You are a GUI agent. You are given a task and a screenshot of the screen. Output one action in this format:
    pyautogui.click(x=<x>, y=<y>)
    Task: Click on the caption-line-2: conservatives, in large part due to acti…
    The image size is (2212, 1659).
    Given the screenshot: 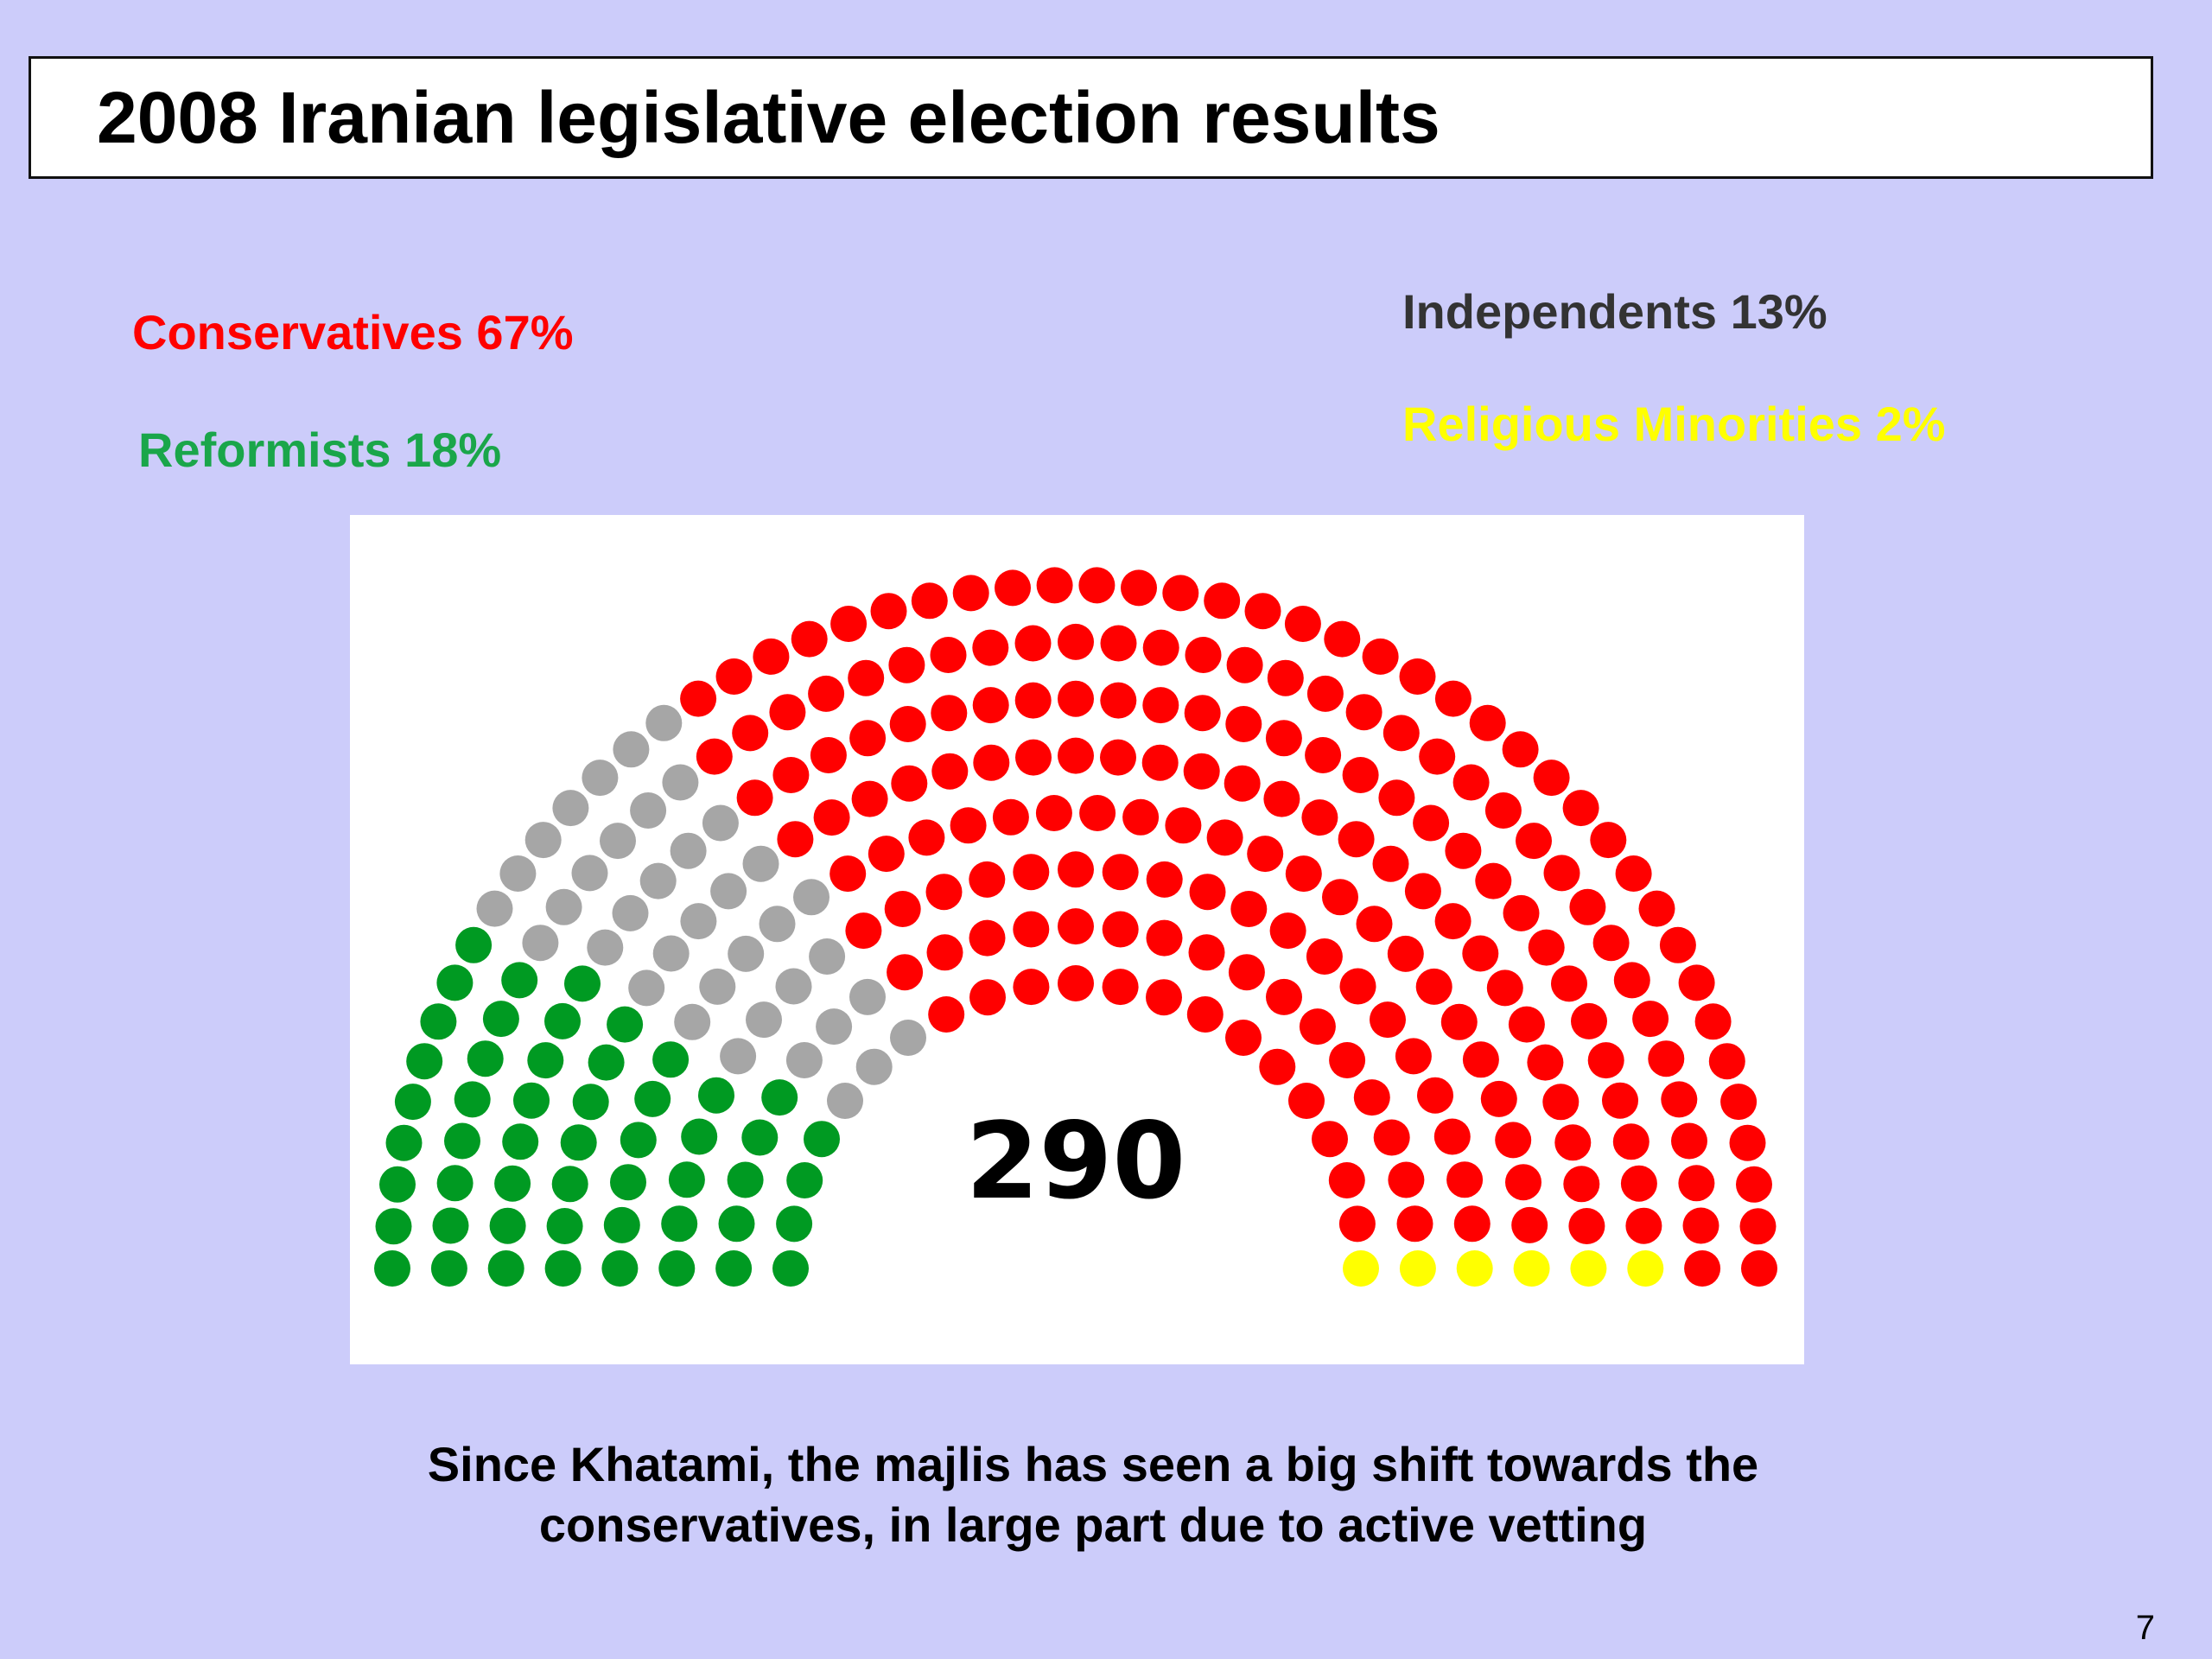 What is the action you would take?
    pyautogui.click(x=1093, y=1524)
    